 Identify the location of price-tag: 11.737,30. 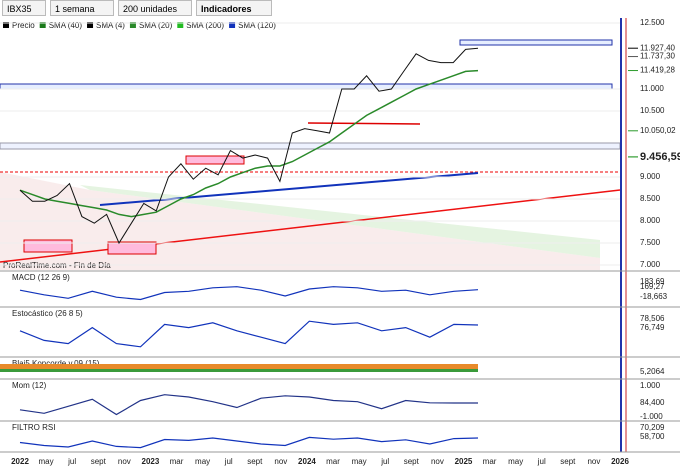
(658, 56).